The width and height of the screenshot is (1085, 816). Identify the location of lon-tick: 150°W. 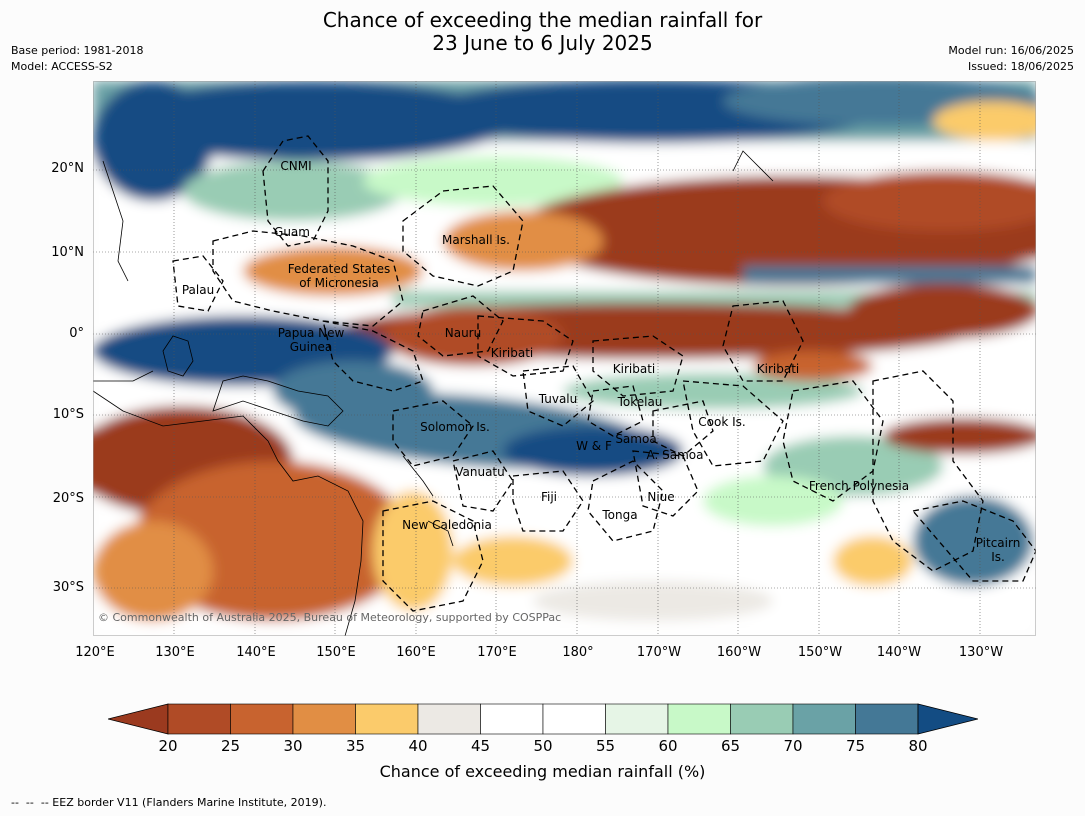
(820, 652).